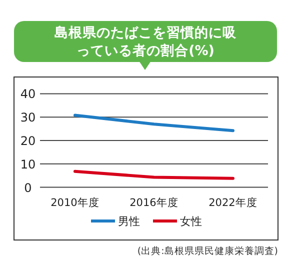 This screenshot has width=300, height=272. I want to click on y-tick-label: 0, so click(28, 187).